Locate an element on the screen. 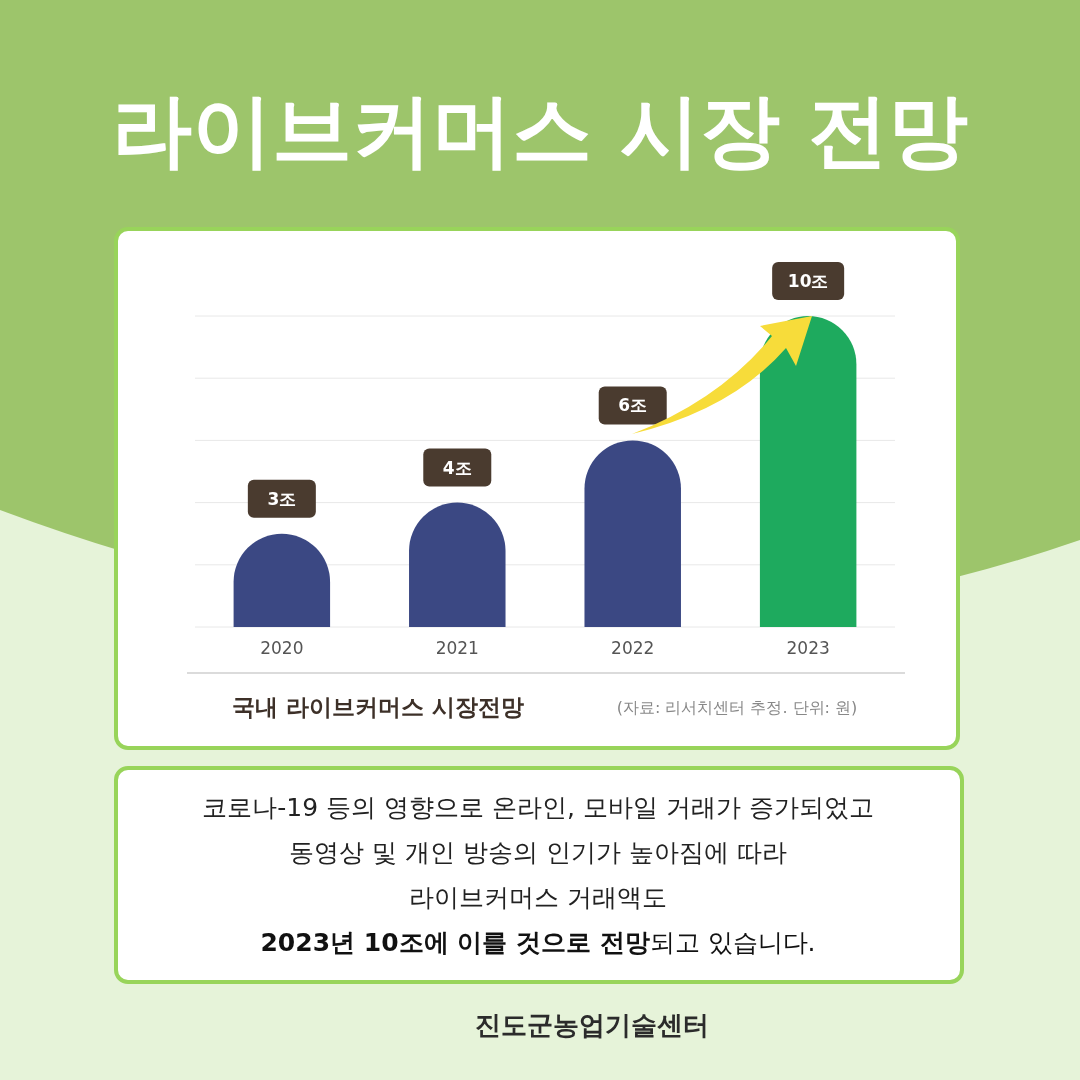 Image resolution: width=1080 pixels, height=1080 pixels. text: 동영상 및 개인 방송의 인기가 높아짐에 따라 is located at coordinates (538, 852).